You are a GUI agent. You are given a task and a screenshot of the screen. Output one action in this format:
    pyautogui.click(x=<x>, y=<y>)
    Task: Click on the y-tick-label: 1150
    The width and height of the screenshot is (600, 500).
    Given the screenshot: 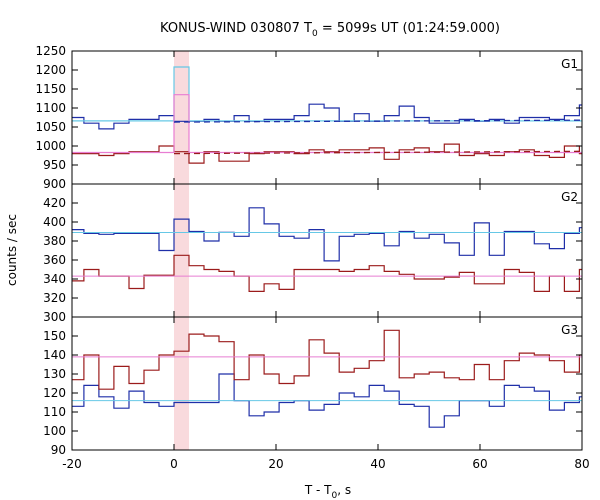 What is the action you would take?
    pyautogui.click(x=50, y=89)
    